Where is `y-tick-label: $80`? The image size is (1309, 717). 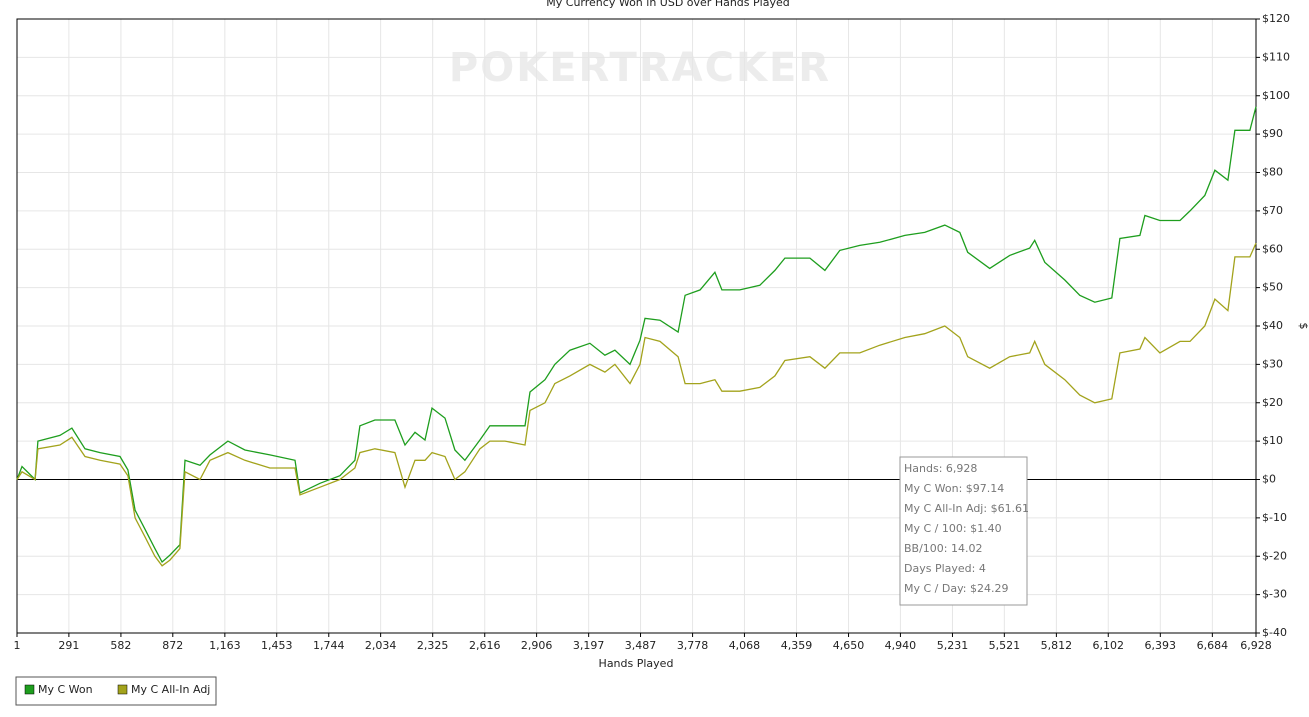
y-tick-label: $80 is located at coordinates (1272, 172).